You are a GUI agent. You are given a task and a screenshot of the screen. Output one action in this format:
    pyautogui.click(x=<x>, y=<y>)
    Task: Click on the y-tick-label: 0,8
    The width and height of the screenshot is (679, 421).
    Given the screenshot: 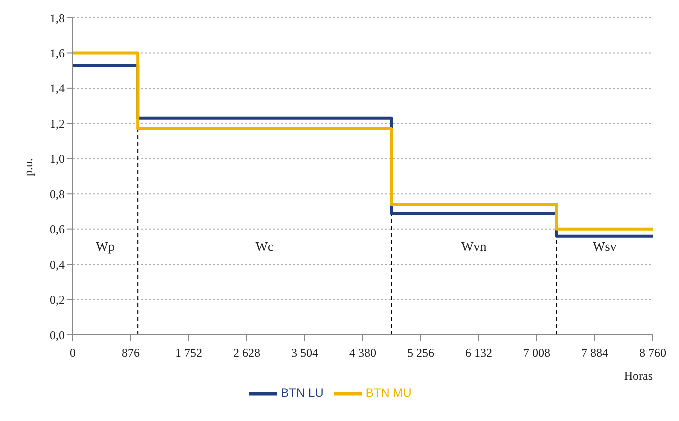 What is the action you would take?
    pyautogui.click(x=57, y=194)
    